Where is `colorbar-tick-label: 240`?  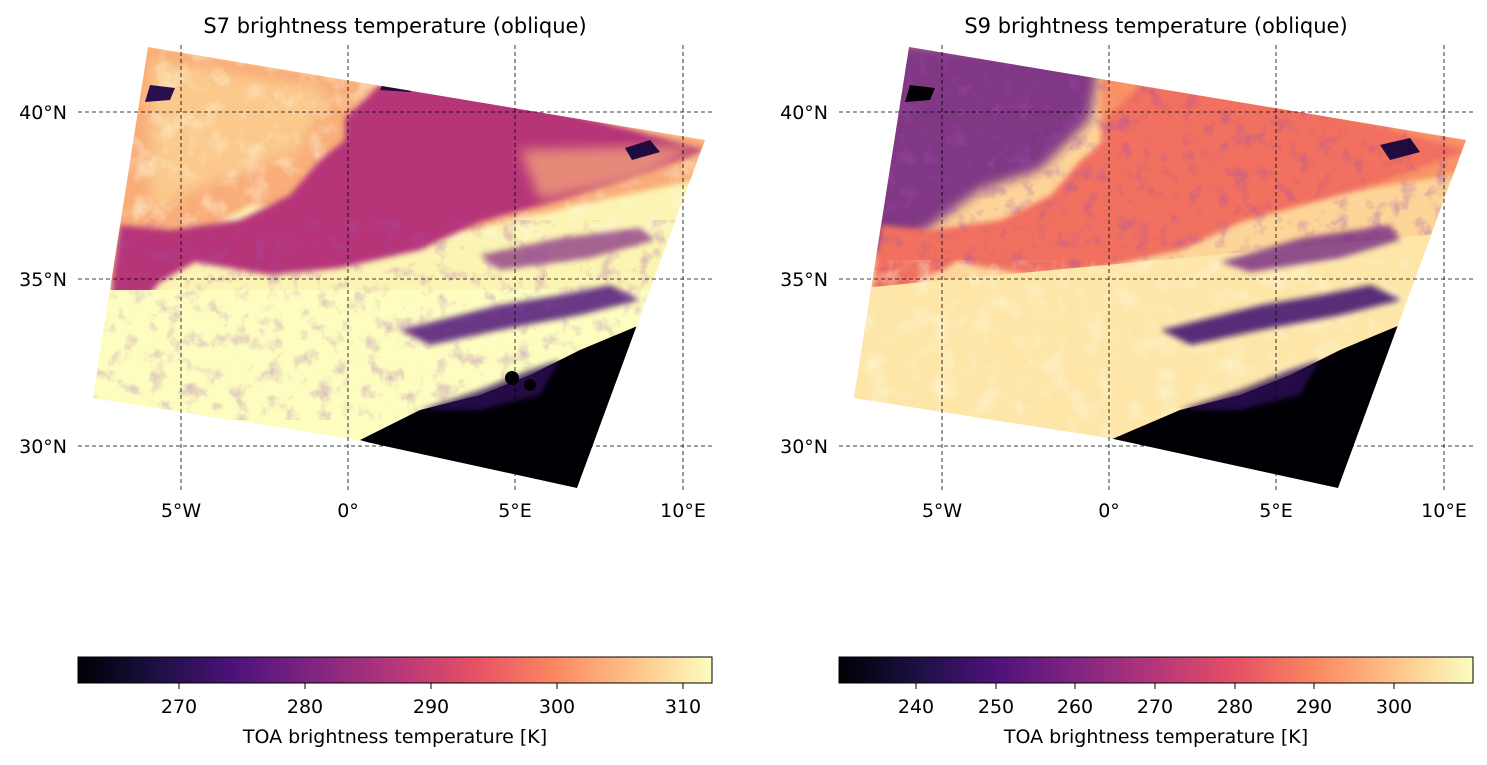
colorbar-tick-label: 240 is located at coordinates (916, 707).